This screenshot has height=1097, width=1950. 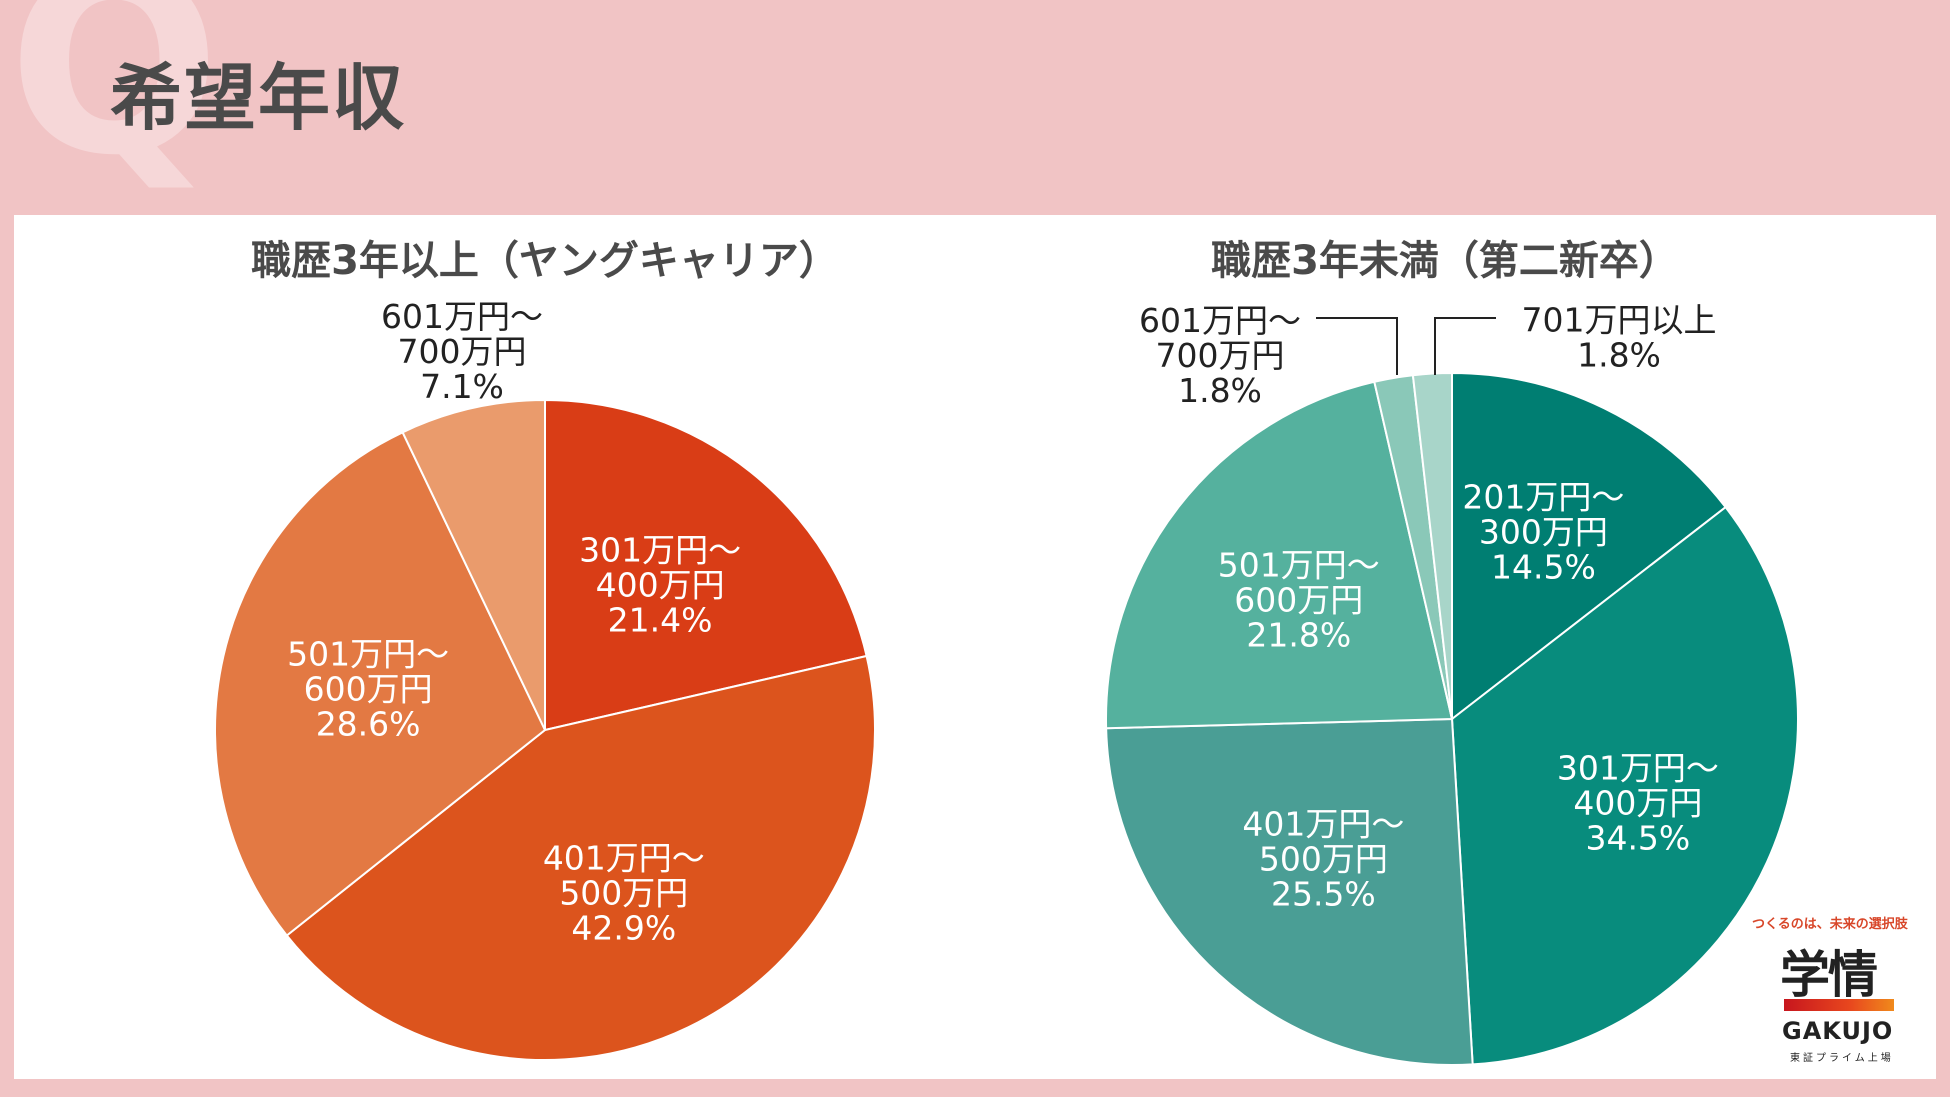 I want to click on page-title: 希望年収, so click(x=258, y=98).